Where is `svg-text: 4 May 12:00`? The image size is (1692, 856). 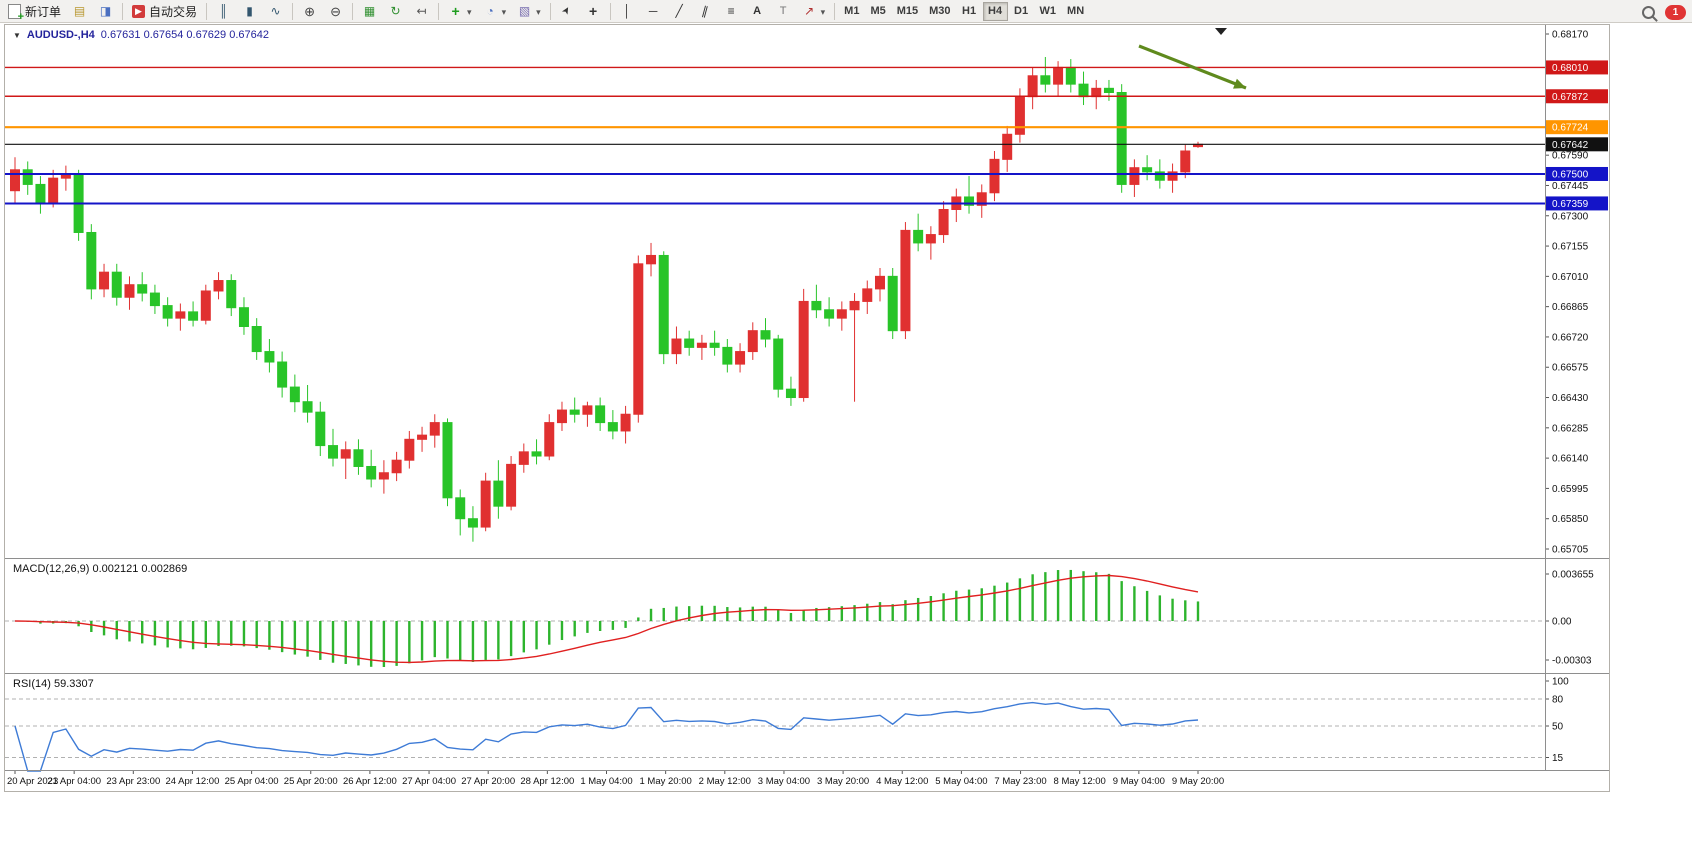
svg-text: 4 May 12:00 is located at coordinates (902, 781).